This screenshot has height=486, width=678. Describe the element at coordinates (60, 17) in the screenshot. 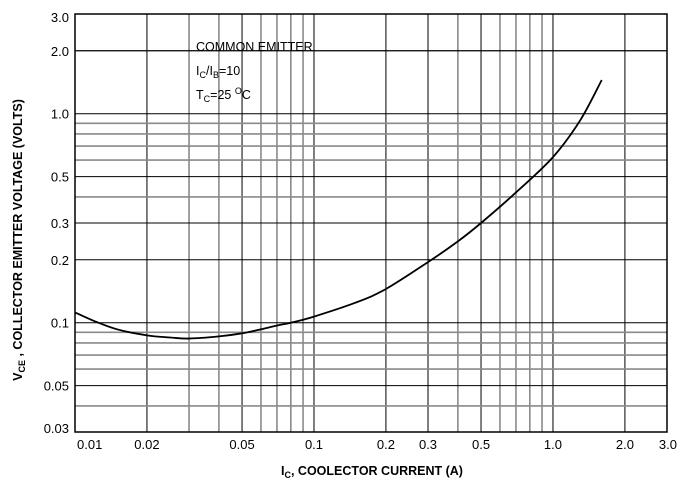

I see `y-tick-label: 3.0` at that location.